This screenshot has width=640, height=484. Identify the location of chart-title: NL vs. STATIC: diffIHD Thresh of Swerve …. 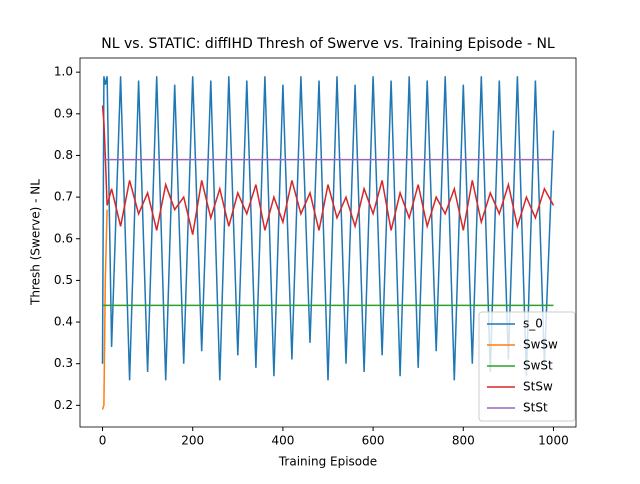
(328, 44).